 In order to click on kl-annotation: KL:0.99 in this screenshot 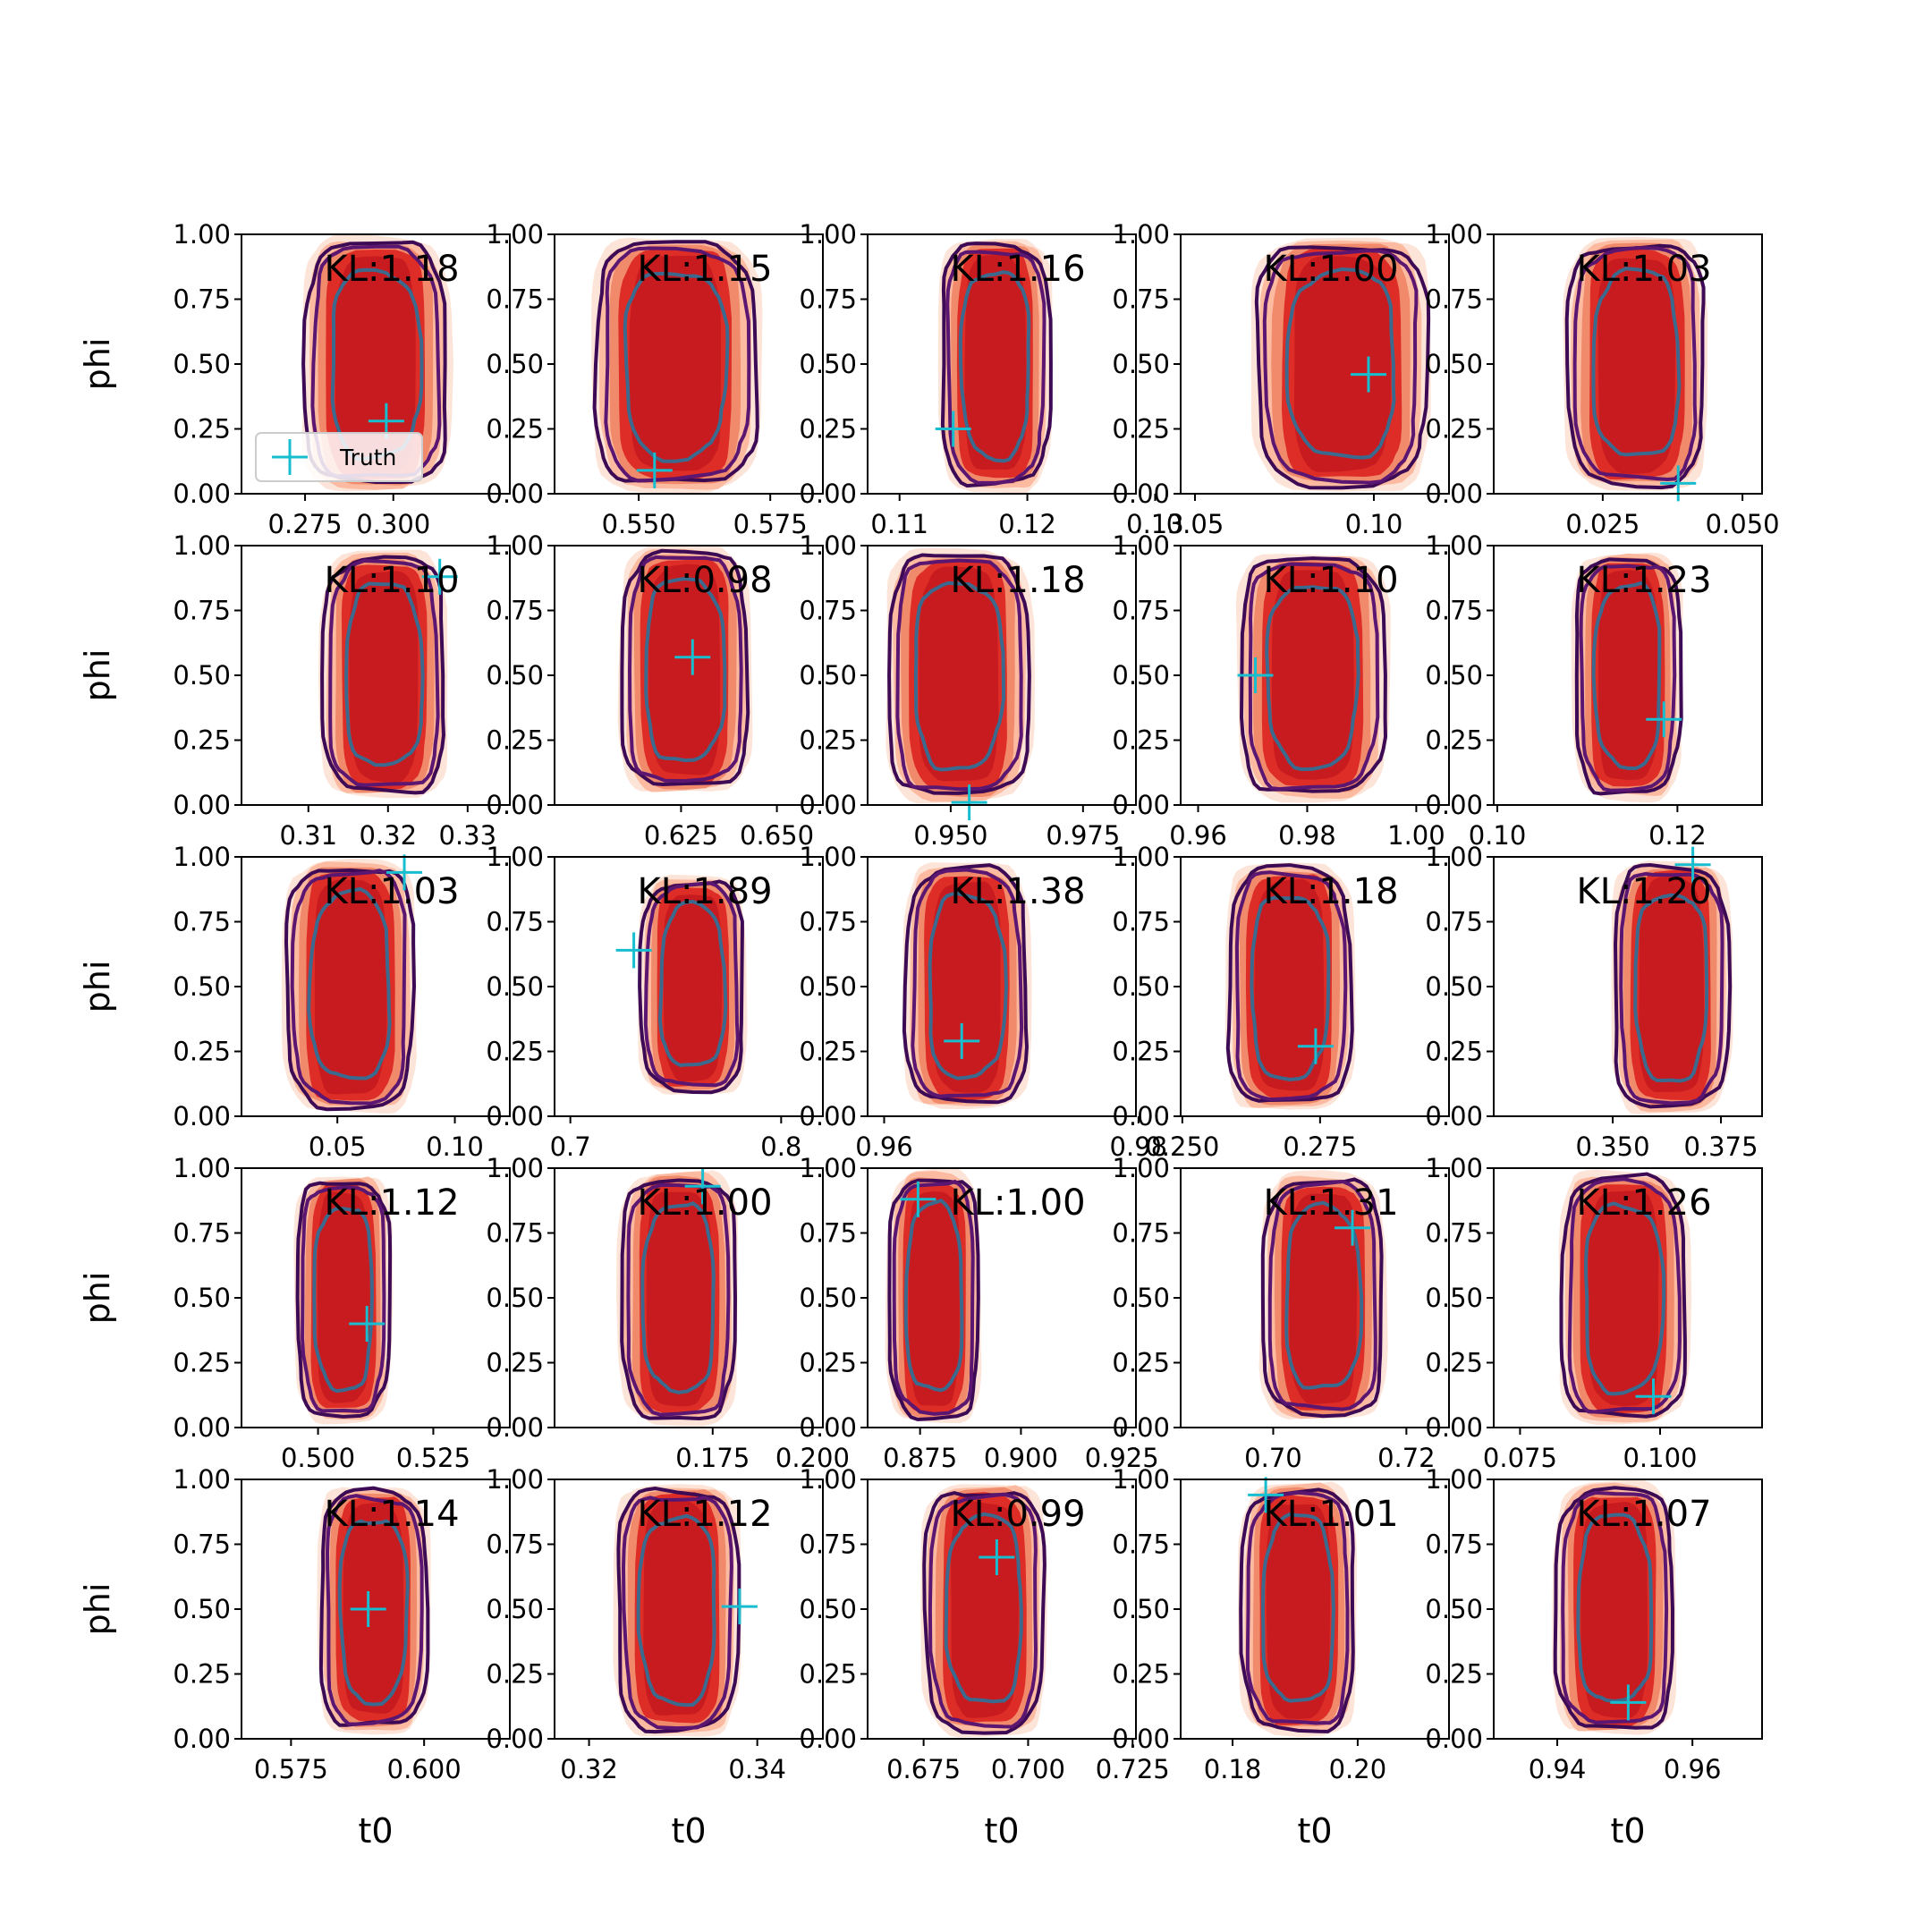, I will do `click(1017, 1514)`.